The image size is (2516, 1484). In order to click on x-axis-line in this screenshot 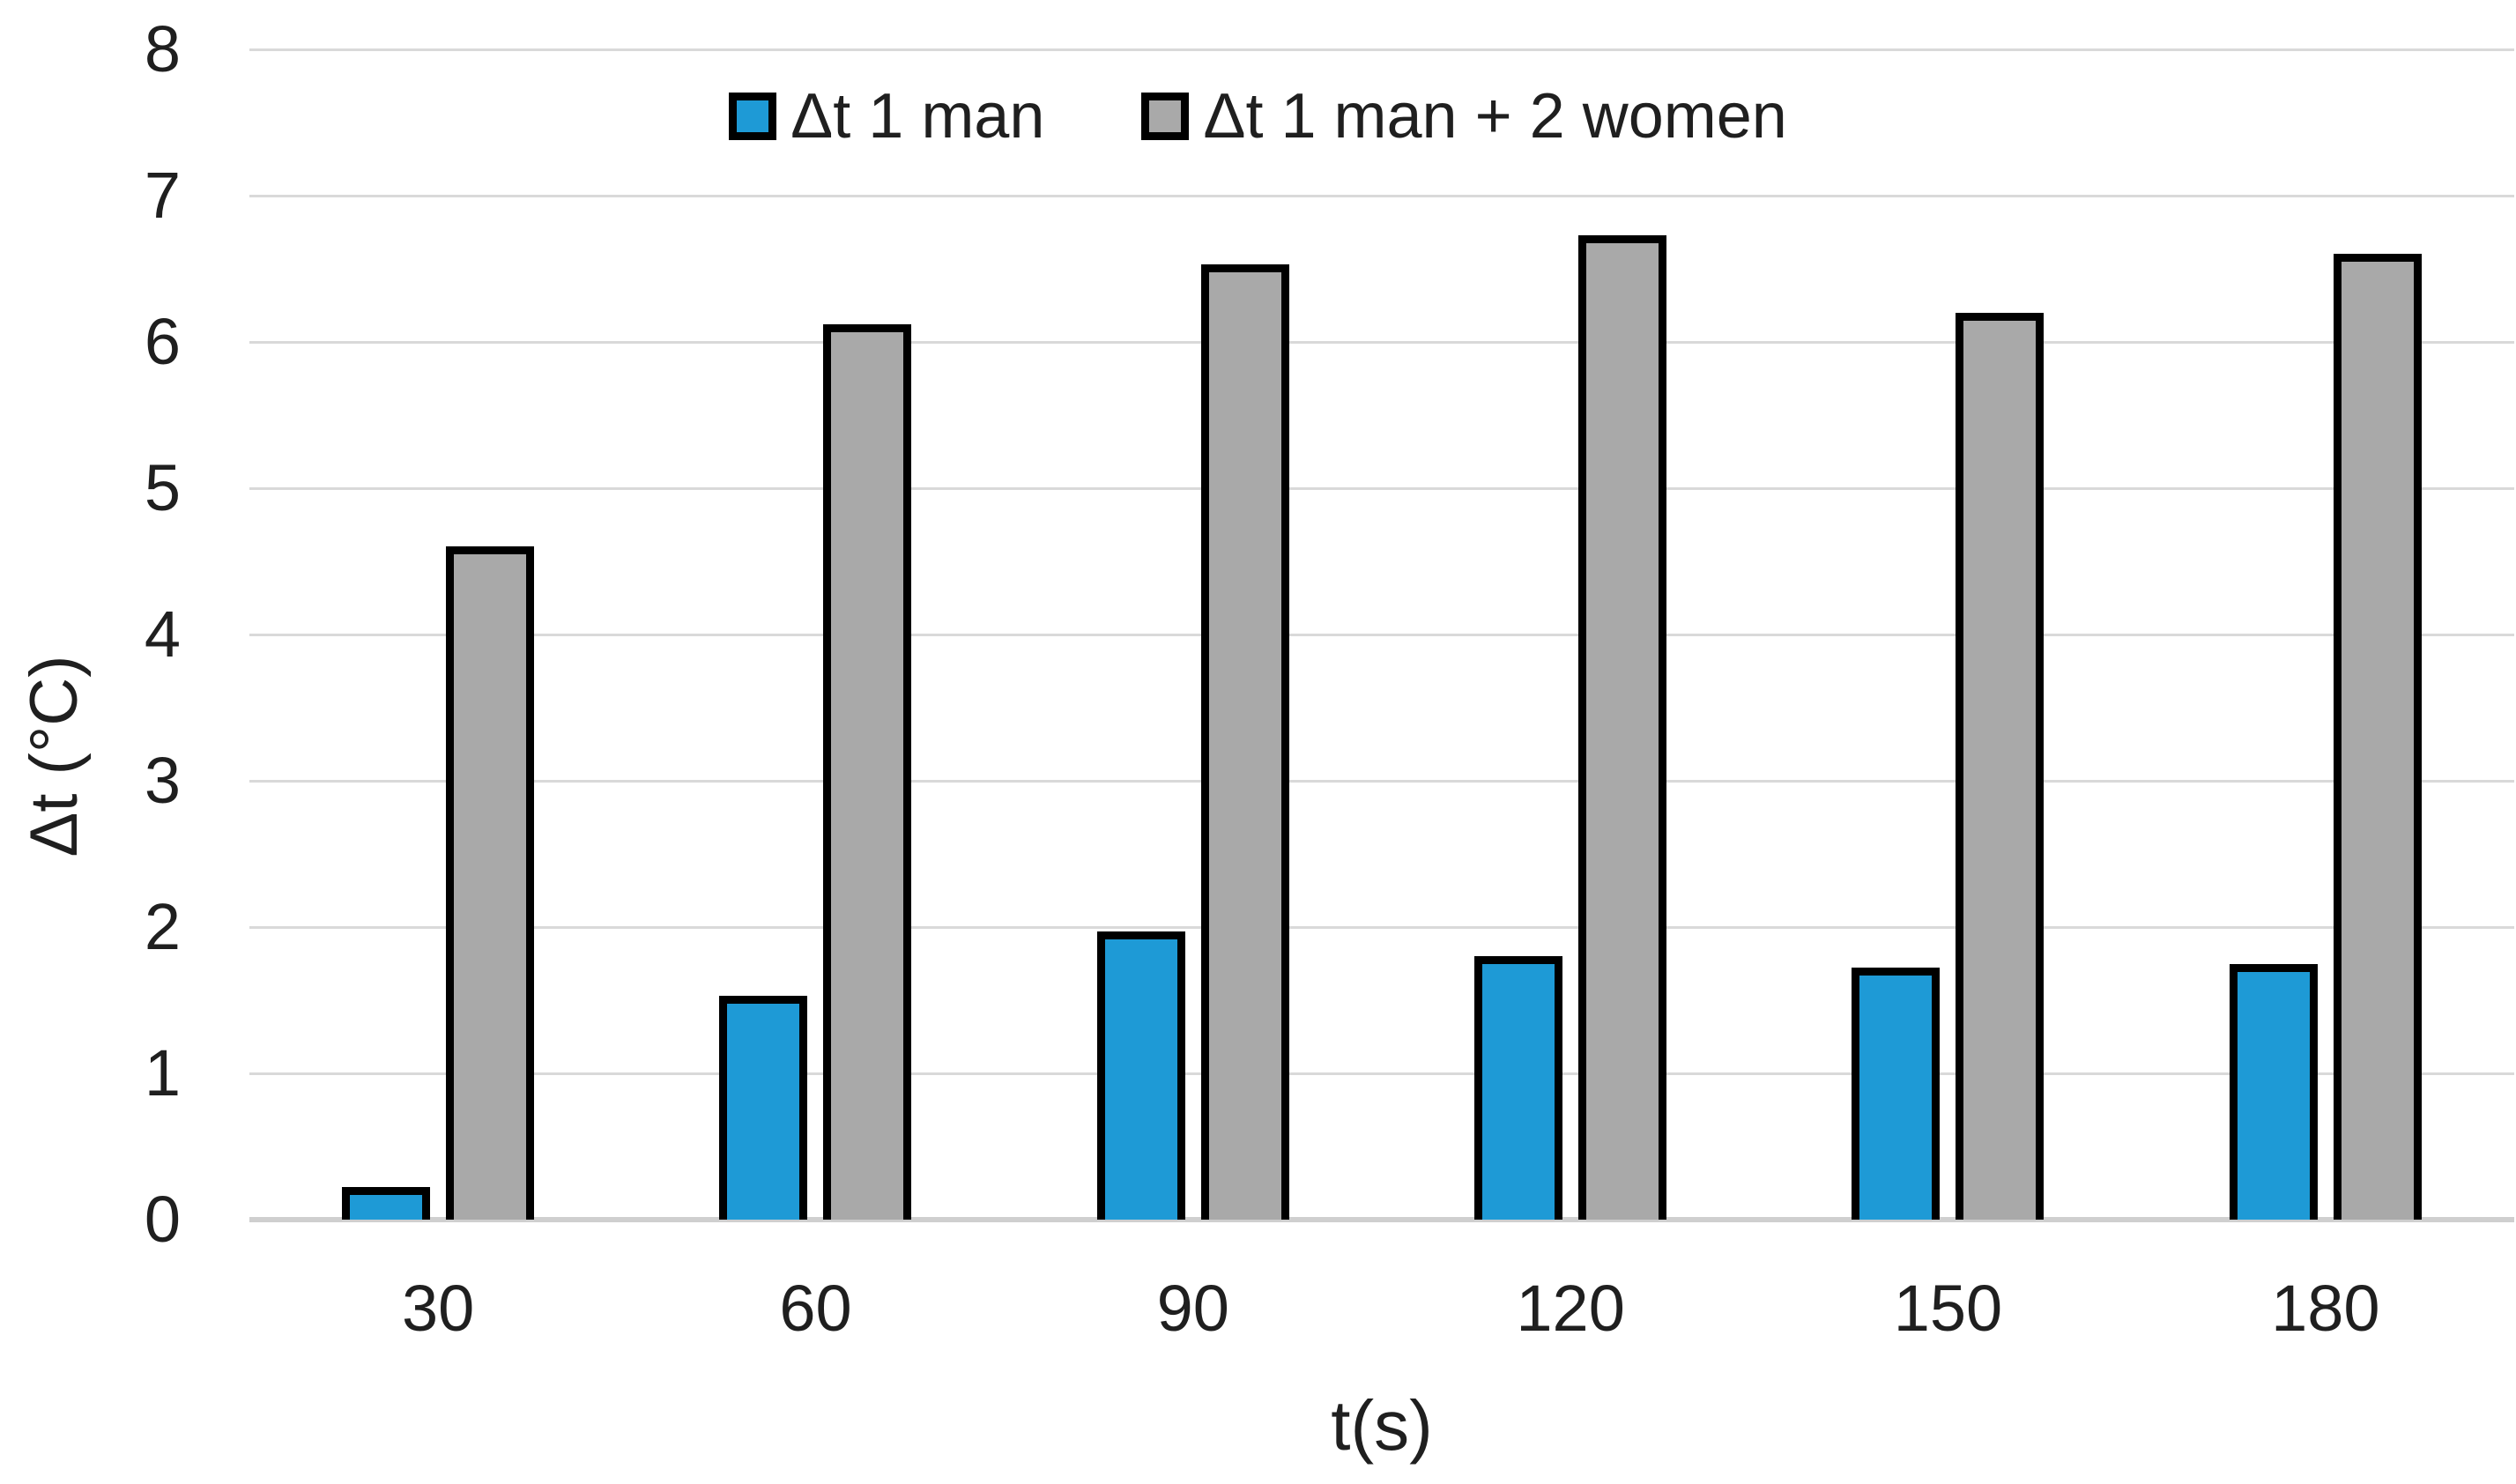, I will do `click(1381, 1219)`.